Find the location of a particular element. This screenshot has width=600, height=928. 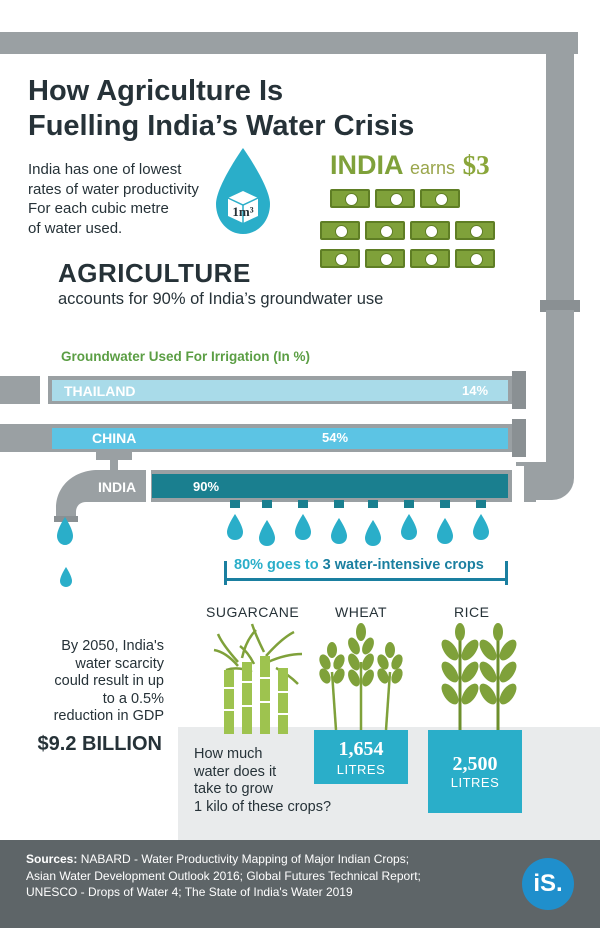

rice-water-box is located at coordinates (475, 771).